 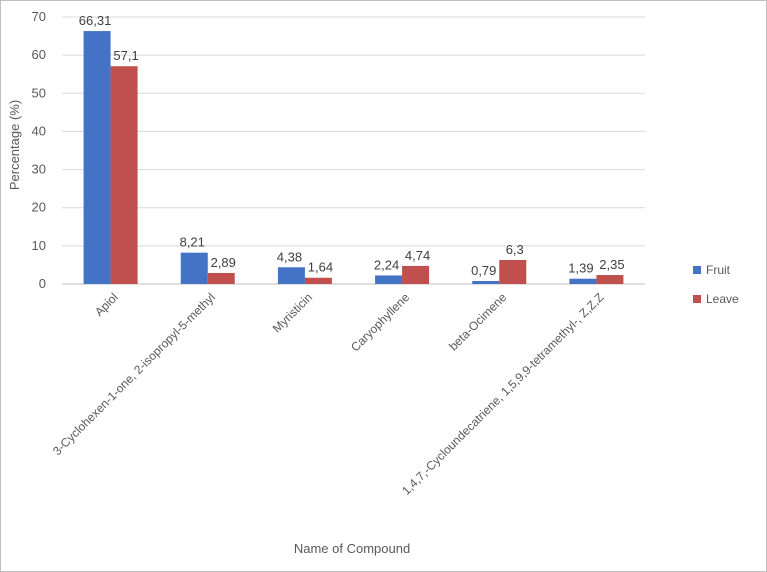 I want to click on y-tick-label: 40, so click(x=39, y=130).